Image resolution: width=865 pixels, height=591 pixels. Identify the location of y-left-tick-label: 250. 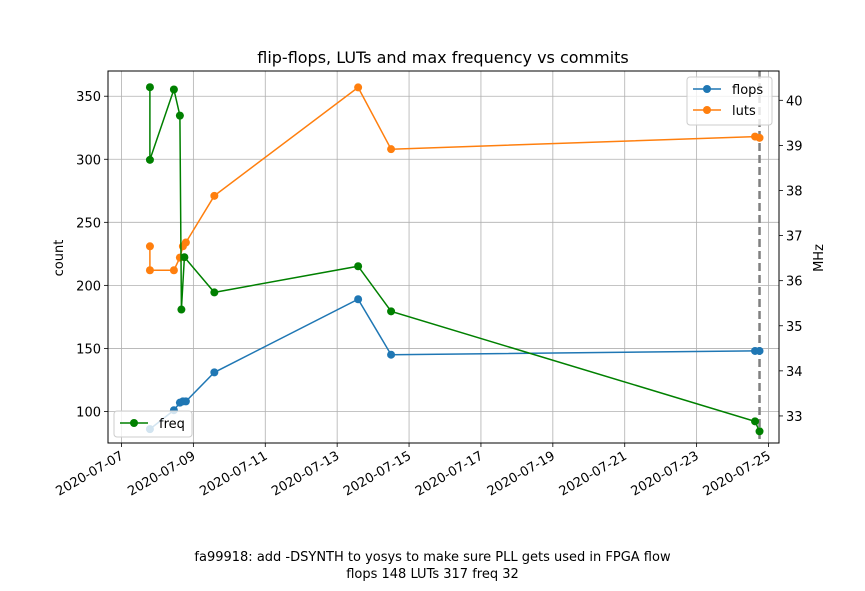
(88, 223).